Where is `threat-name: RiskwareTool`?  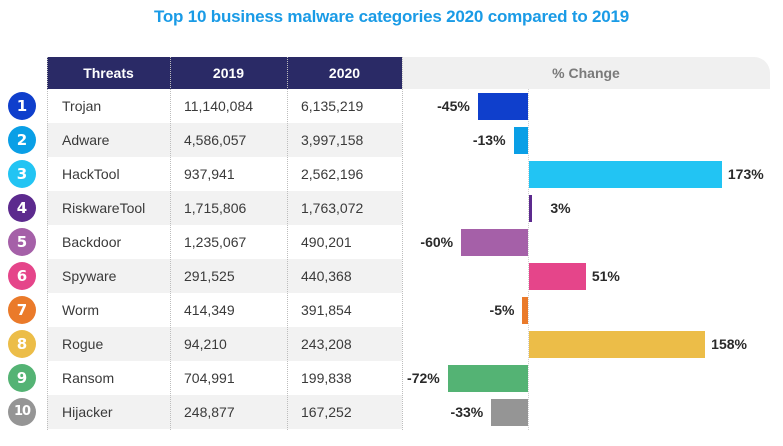
threat-name: RiskwareTool is located at coordinates (104, 208).